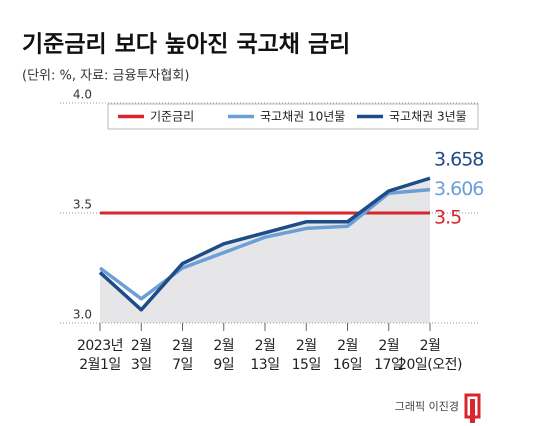  Describe the element at coordinates (427, 406) in the screenshot. I see `credit: 그래픽 이진경` at that location.